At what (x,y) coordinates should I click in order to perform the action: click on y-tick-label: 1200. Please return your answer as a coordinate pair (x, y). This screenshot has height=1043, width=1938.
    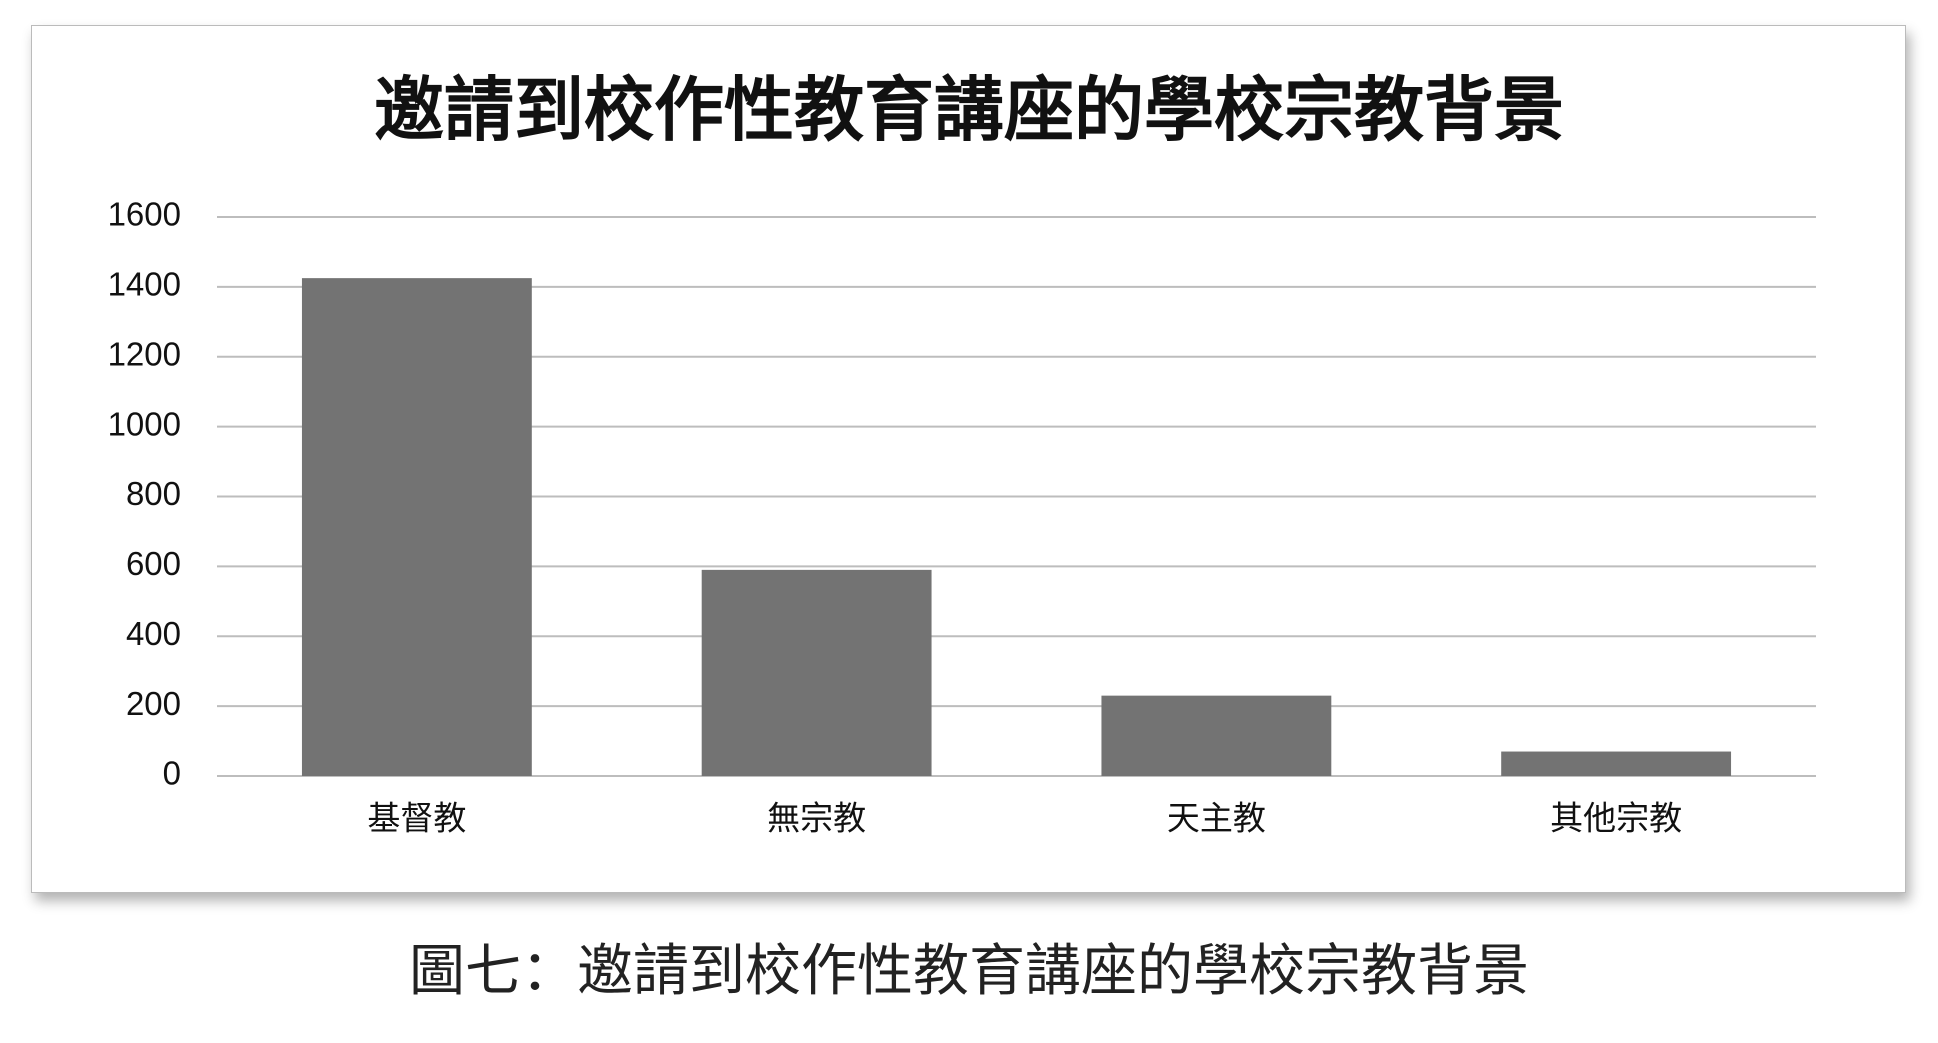
    Looking at the image, I should click on (144, 353).